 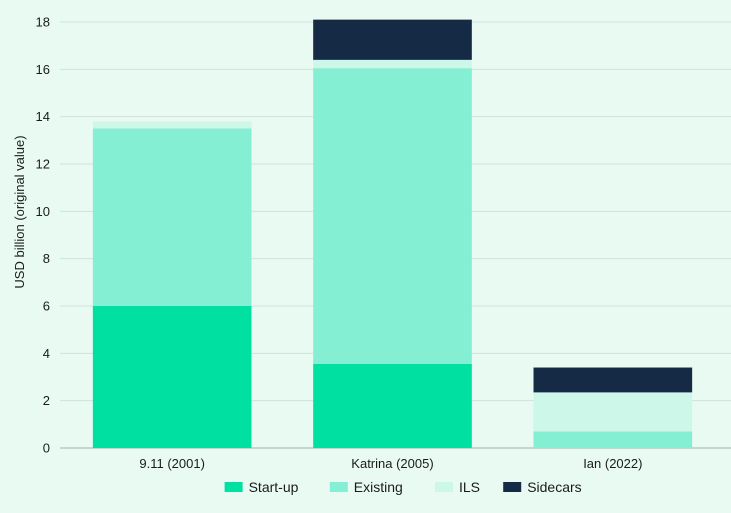 I want to click on y-tick-label: 4, so click(x=46, y=353).